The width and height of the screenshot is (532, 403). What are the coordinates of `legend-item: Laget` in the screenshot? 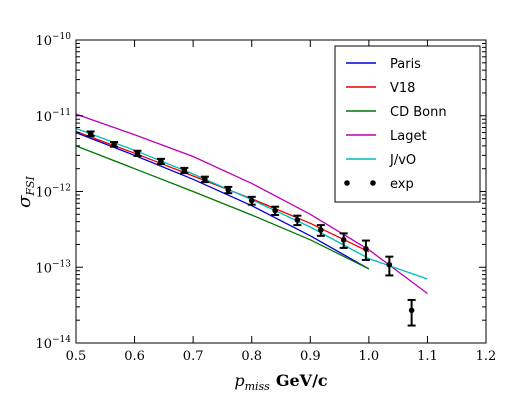 It's located at (386, 136).